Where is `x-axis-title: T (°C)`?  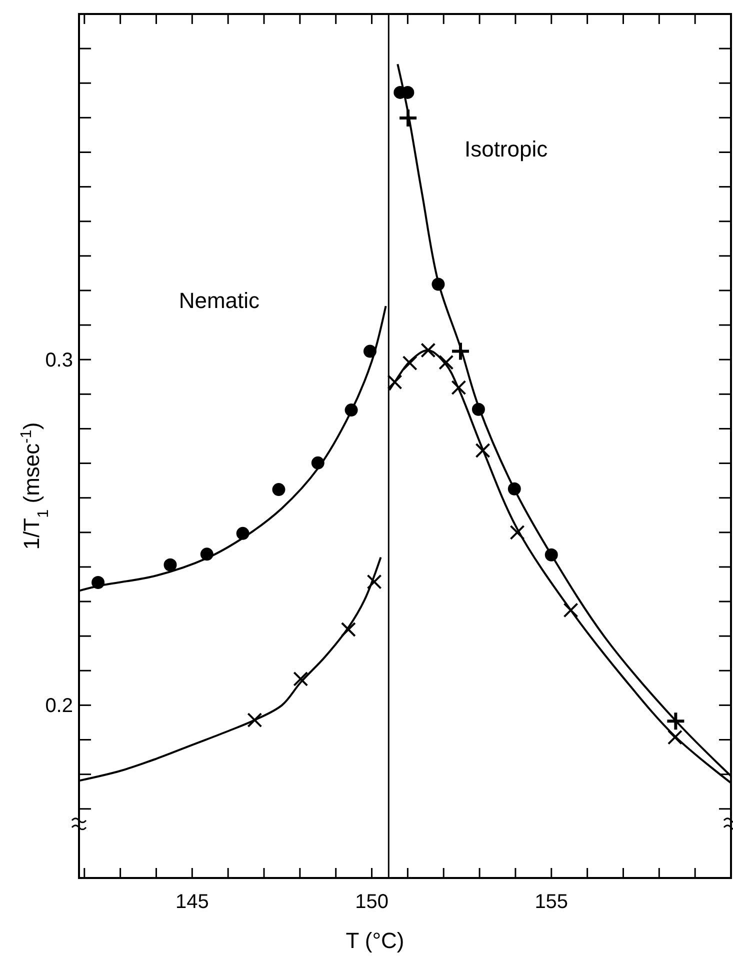
x-axis-title: T (°C) is located at coordinates (375, 940).